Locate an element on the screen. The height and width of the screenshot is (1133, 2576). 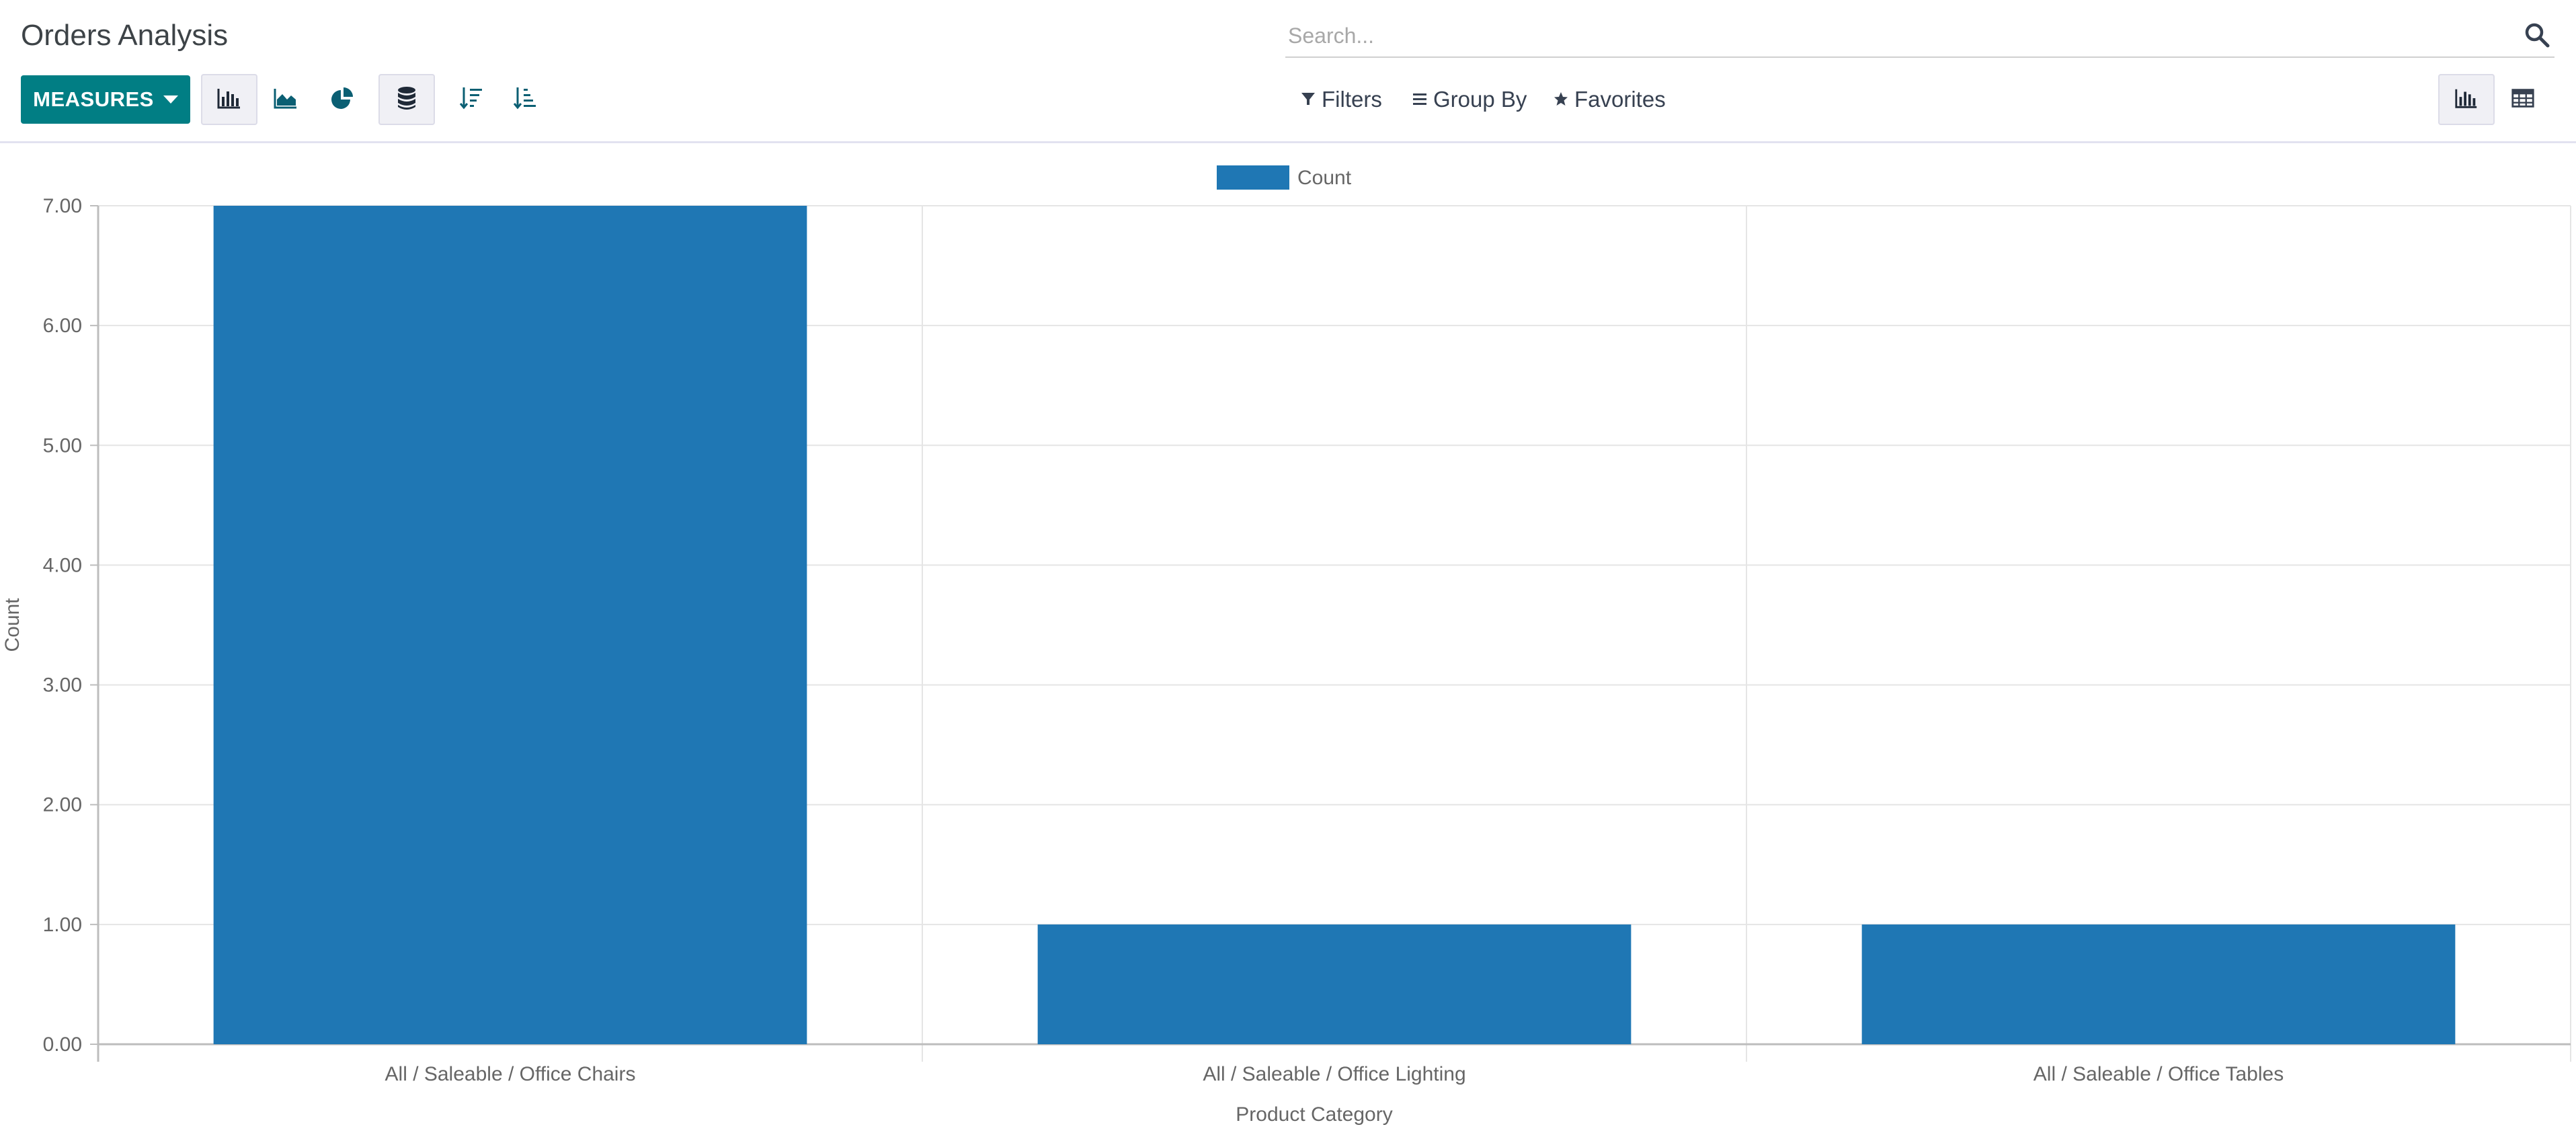
measures-label: MEASURES is located at coordinates (93, 99).